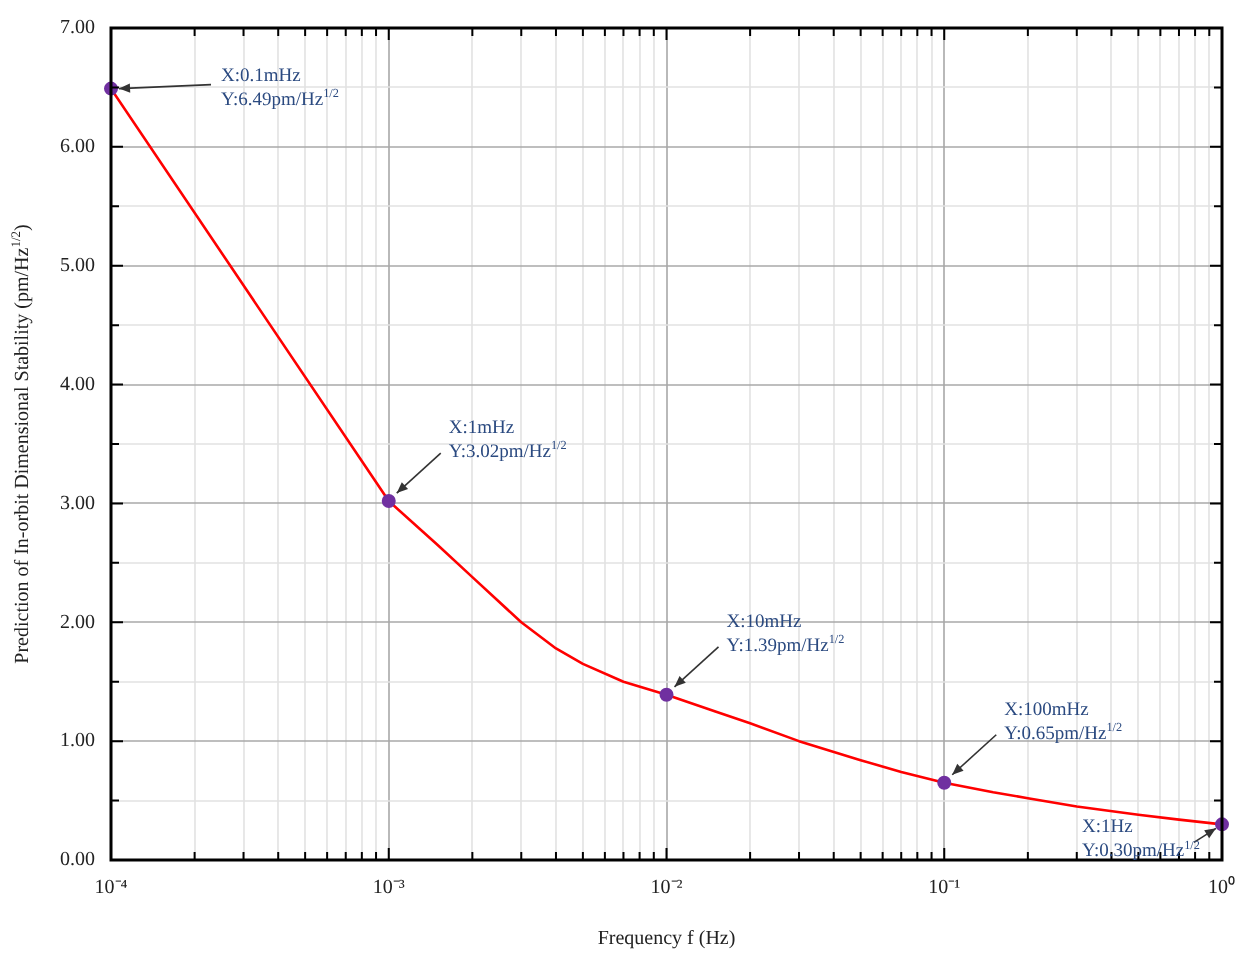 The image size is (1252, 956). Describe the element at coordinates (77, 384) in the screenshot. I see `y-tick-label: 4.00` at that location.